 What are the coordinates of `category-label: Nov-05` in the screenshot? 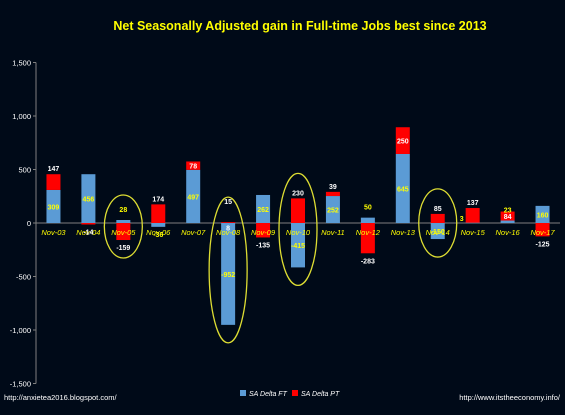 It's located at (123, 232).